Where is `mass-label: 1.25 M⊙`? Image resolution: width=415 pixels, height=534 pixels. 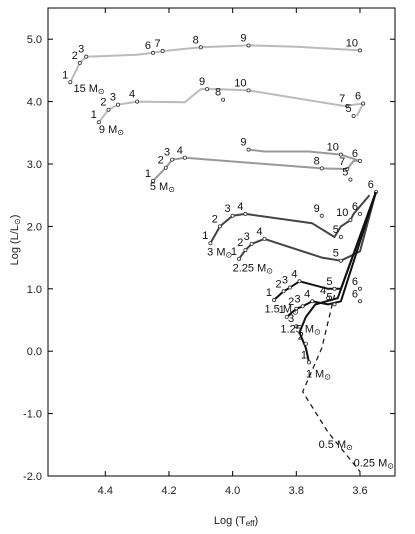
mass-label: 1.25 M⊙ is located at coordinates (300, 329).